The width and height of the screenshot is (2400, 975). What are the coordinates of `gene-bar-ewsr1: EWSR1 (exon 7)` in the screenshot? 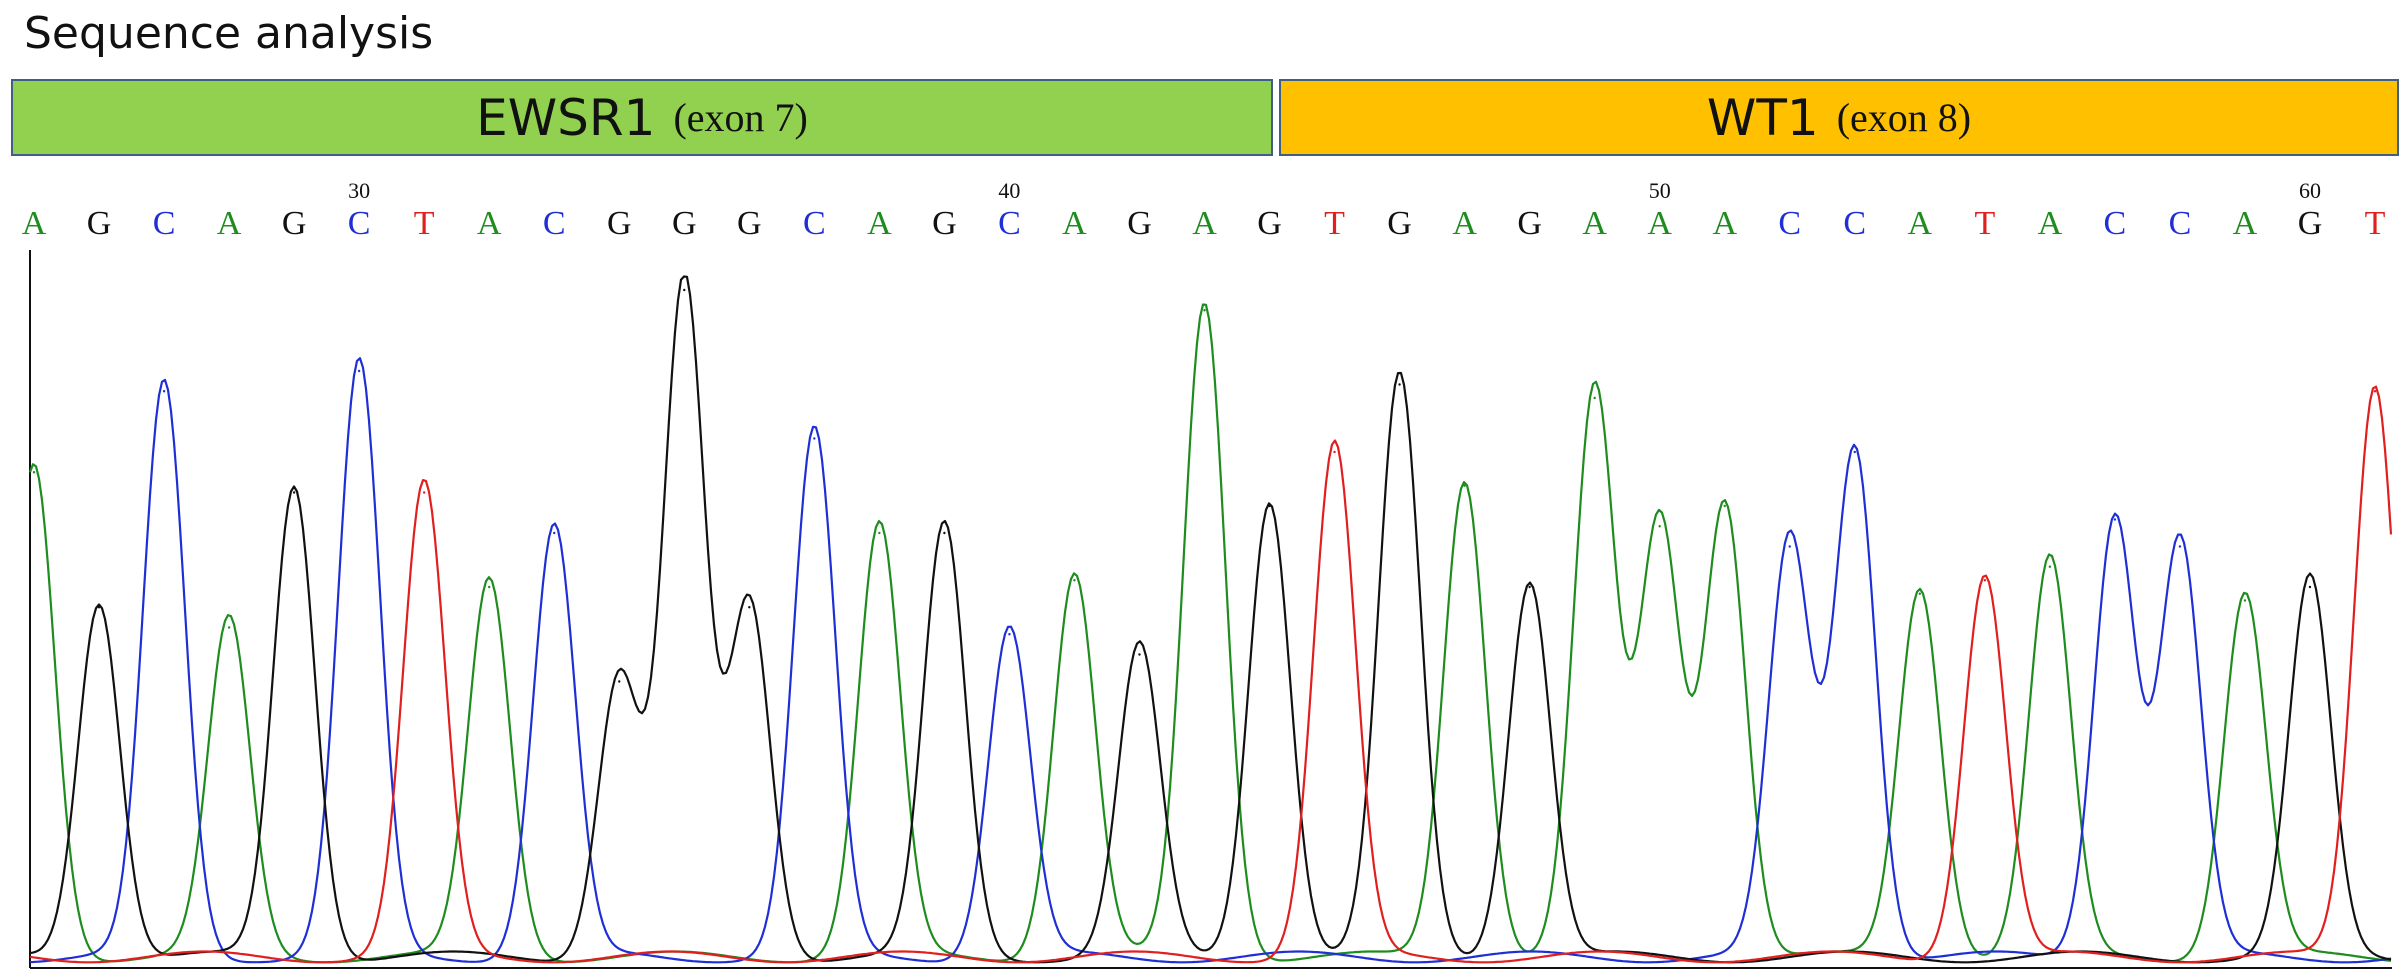 It's located at (642, 117).